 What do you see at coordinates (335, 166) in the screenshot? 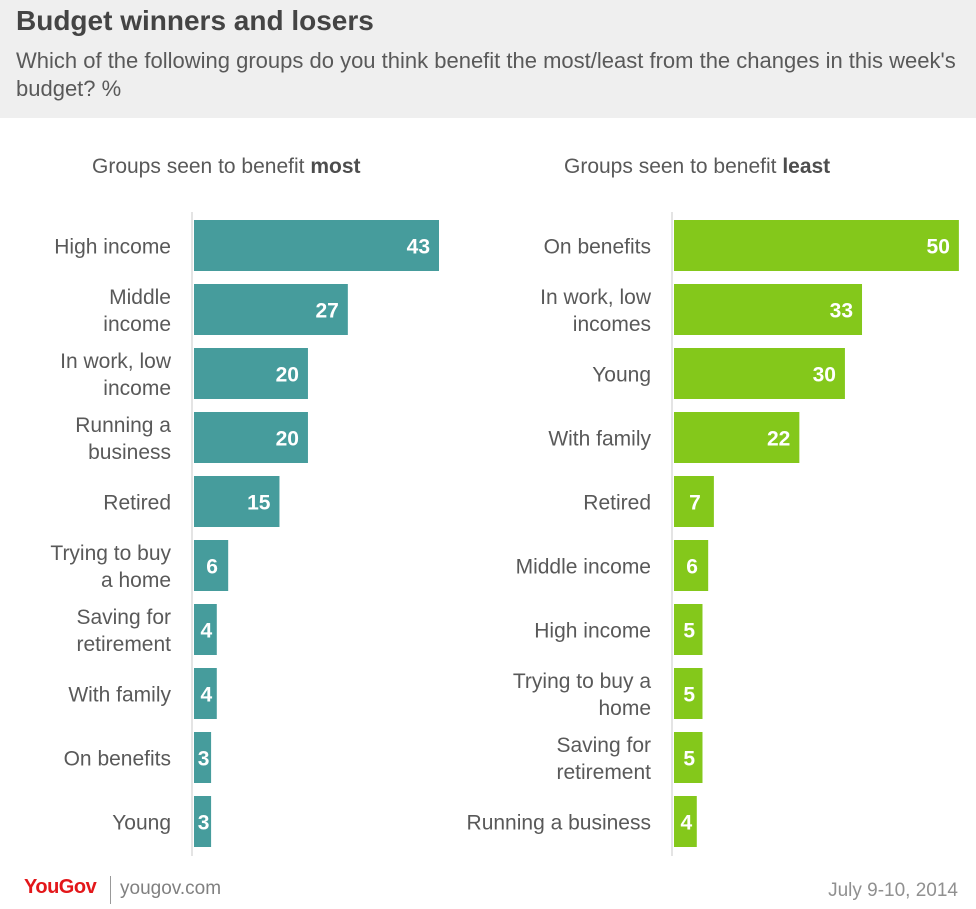
I see `most-heading-bold: most` at bounding box center [335, 166].